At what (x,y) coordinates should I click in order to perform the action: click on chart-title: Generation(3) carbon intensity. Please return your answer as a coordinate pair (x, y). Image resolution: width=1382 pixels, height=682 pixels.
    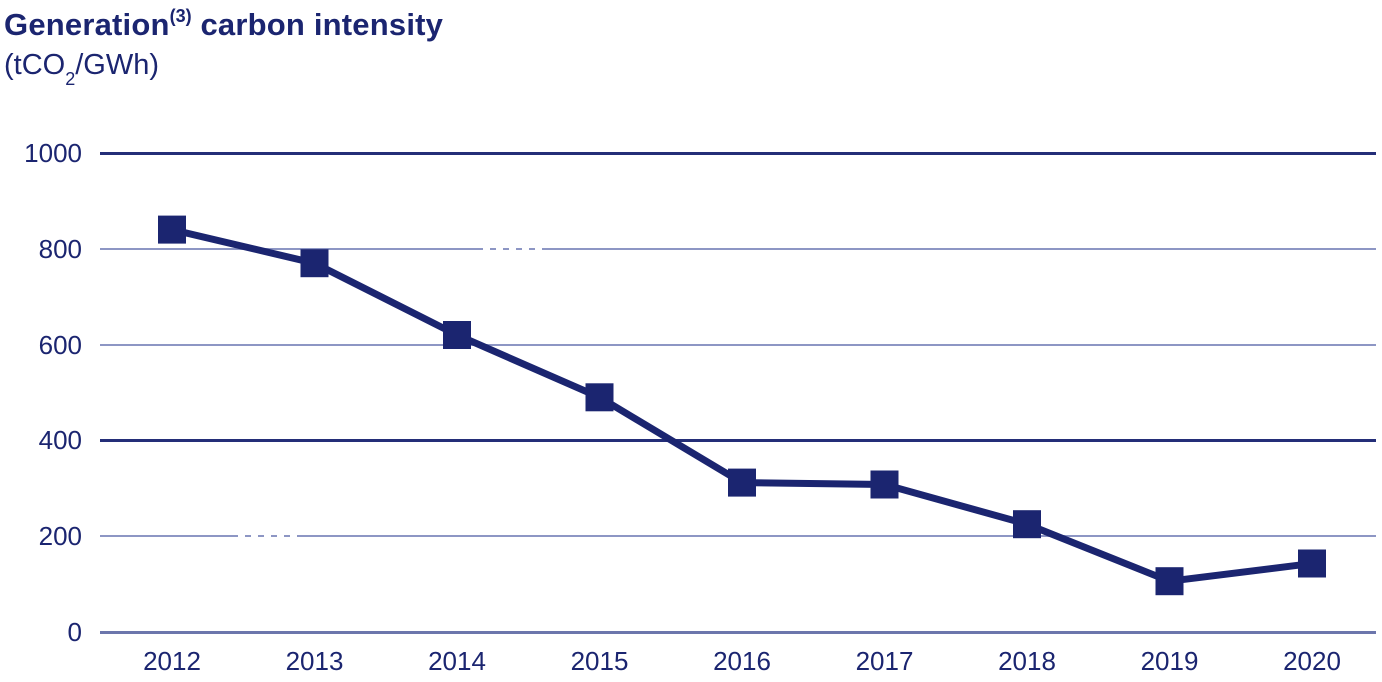
    Looking at the image, I should click on (223, 25).